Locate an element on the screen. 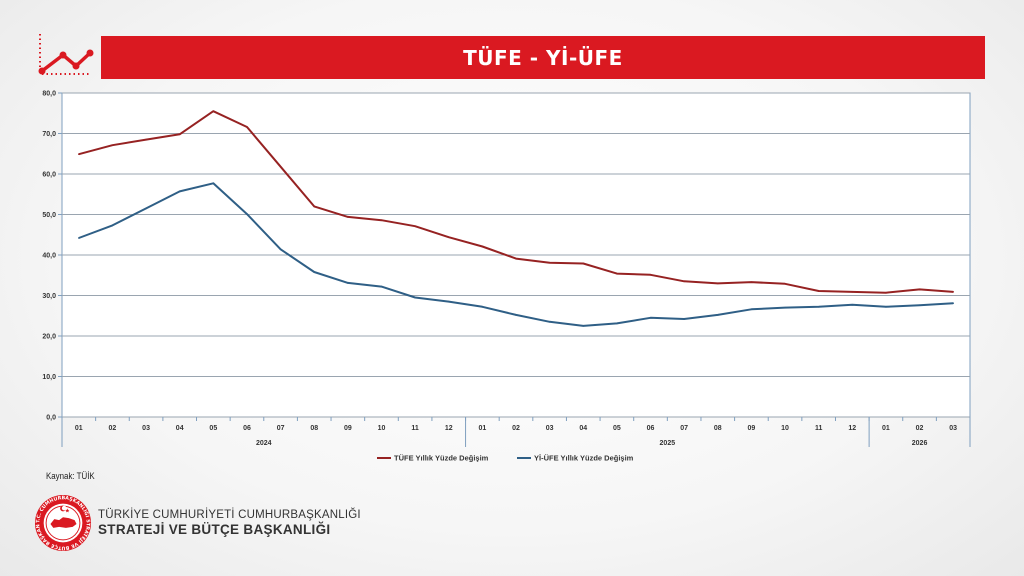  x-tick-label: 09 is located at coordinates (752, 428).